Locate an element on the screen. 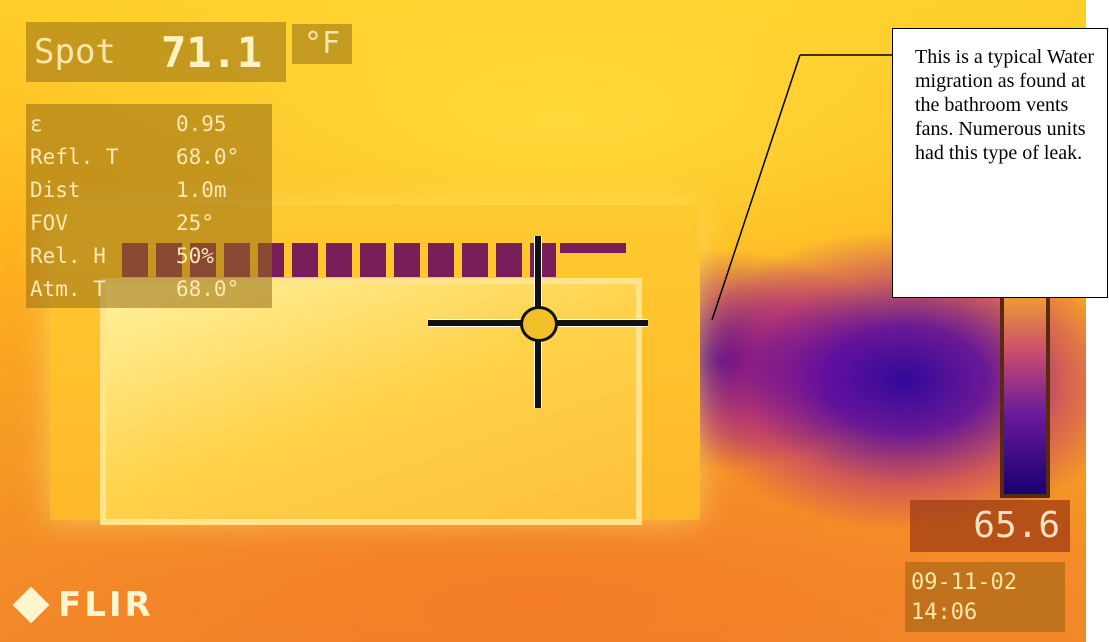 This screenshot has height=642, width=1109. date-text: 09-11-02 is located at coordinates (964, 582).